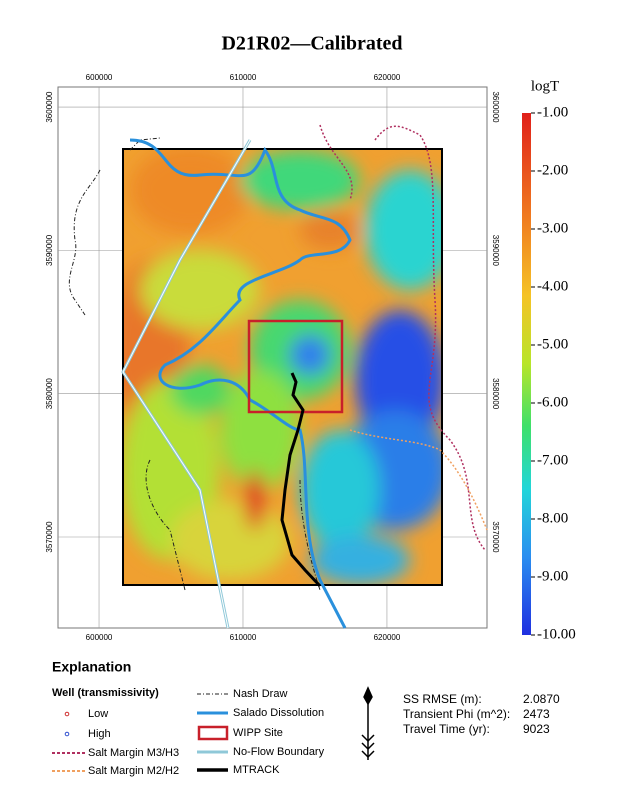 The height and width of the screenshot is (807, 623). I want to click on low-symbol, so click(67, 714).